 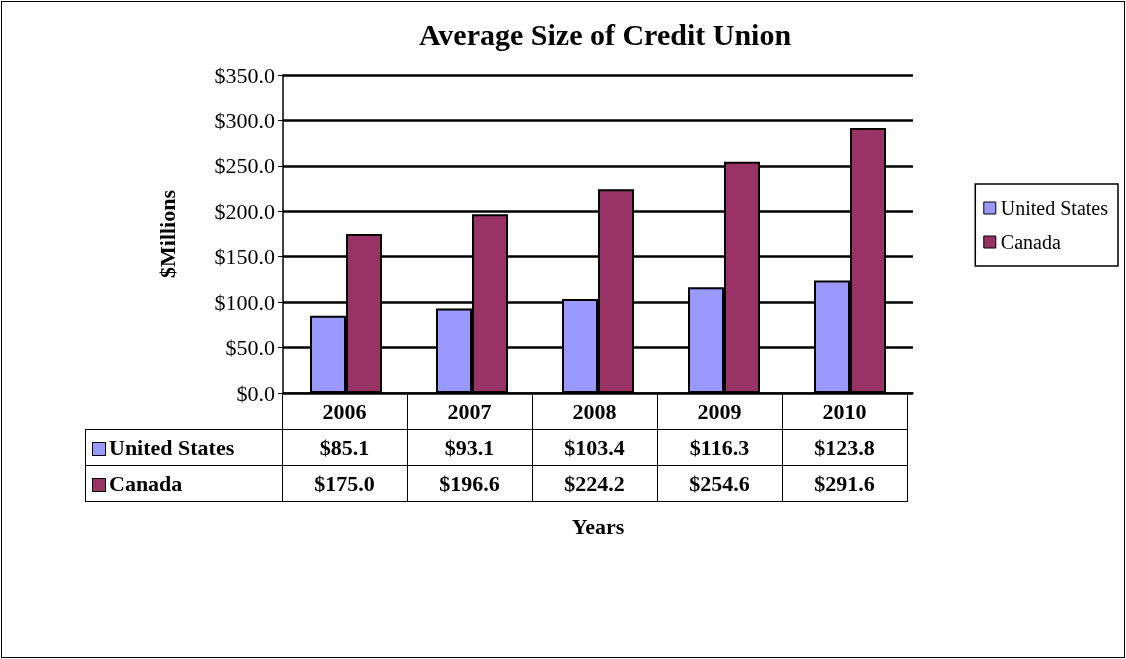 What do you see at coordinates (167, 234) in the screenshot?
I see `y-axis-title: $Millions` at bounding box center [167, 234].